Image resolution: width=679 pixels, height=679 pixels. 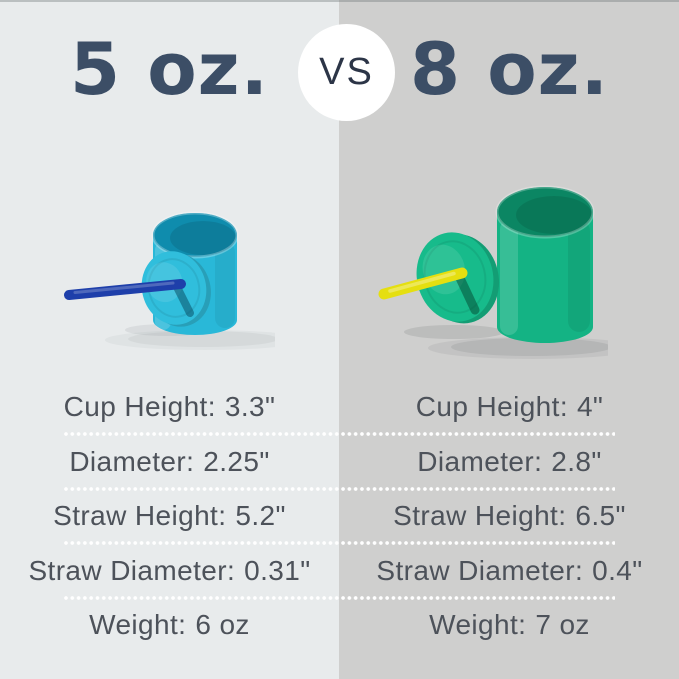 I want to click on spec-row-cup-height: Cup Height: 4", so click(x=509, y=407).